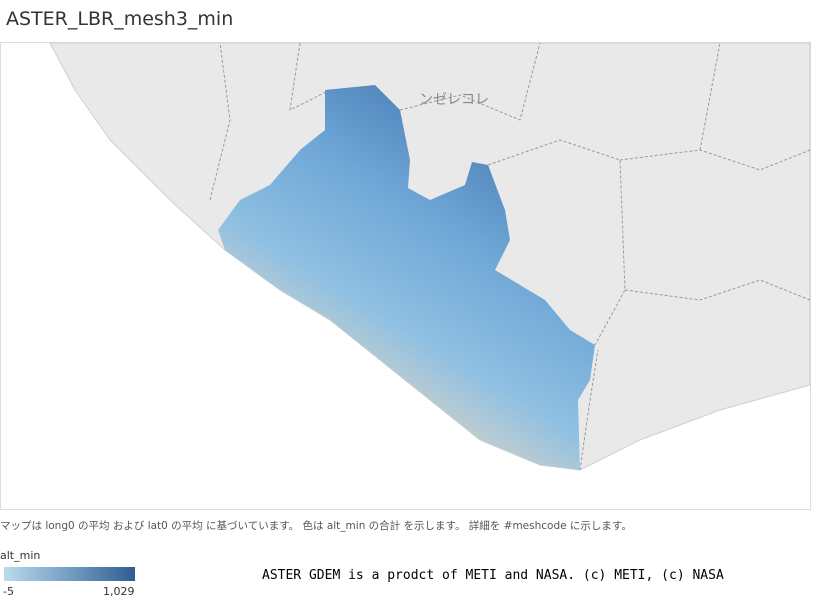 This screenshot has height=603, width=813. Describe the element at coordinates (120, 19) in the screenshot. I see `title: ASTER_LBR_mesh3_min` at that location.